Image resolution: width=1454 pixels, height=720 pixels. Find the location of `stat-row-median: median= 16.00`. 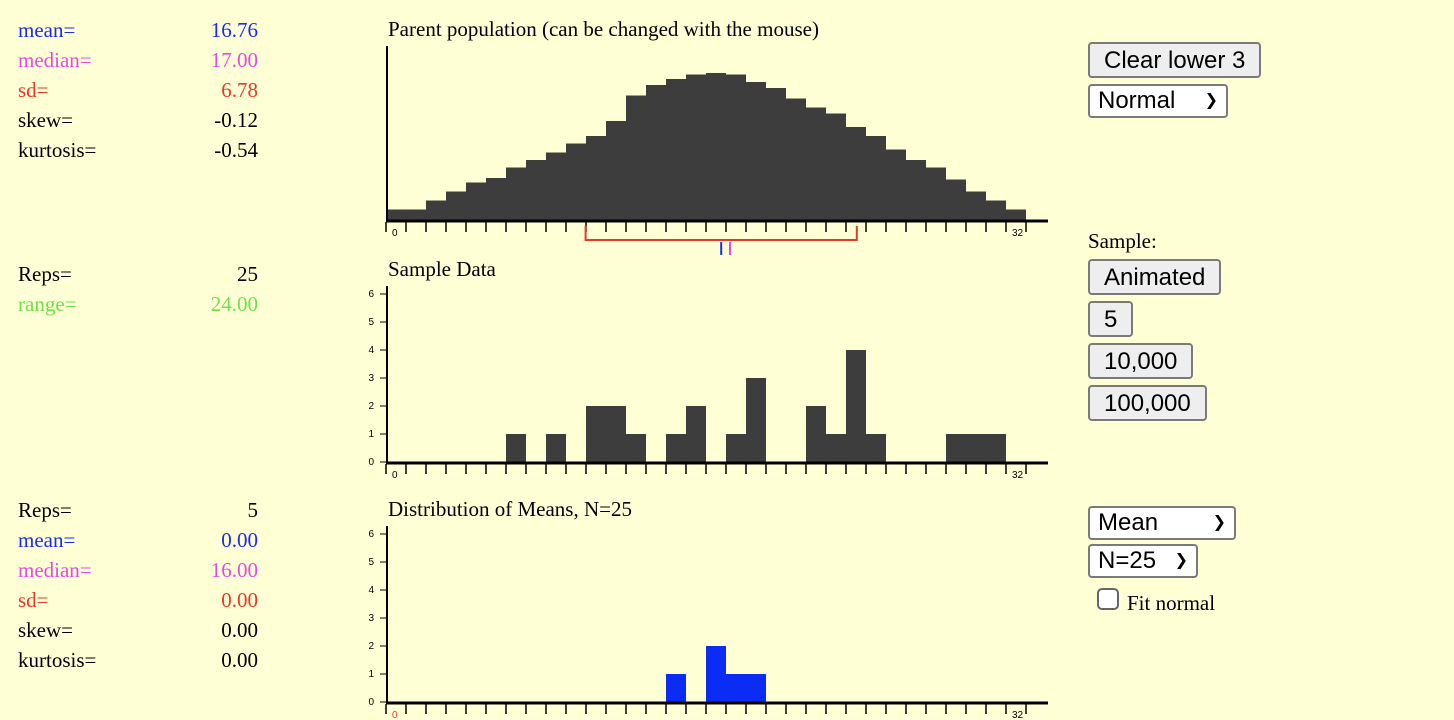

stat-row-median: median= 16.00 is located at coordinates (138, 570).